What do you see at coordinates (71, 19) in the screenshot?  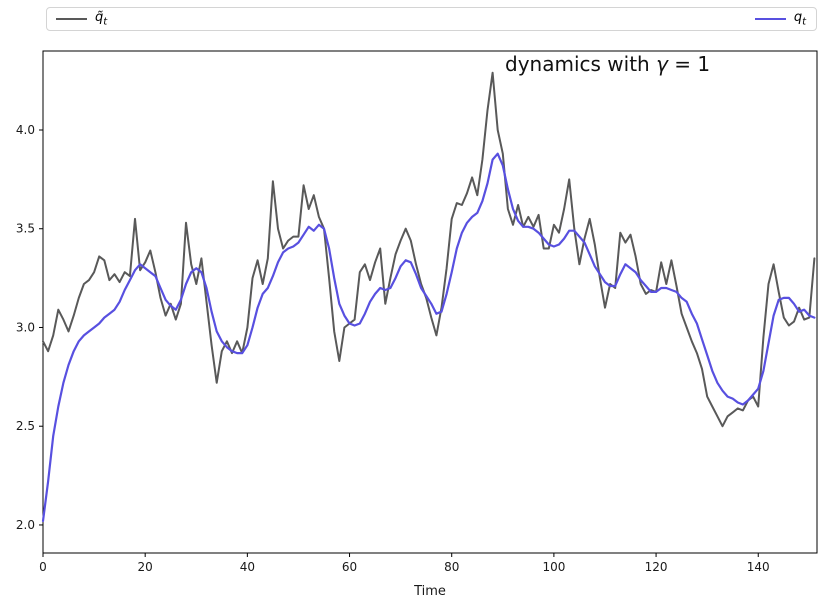 I see `qtilde-line-swatch` at bounding box center [71, 19].